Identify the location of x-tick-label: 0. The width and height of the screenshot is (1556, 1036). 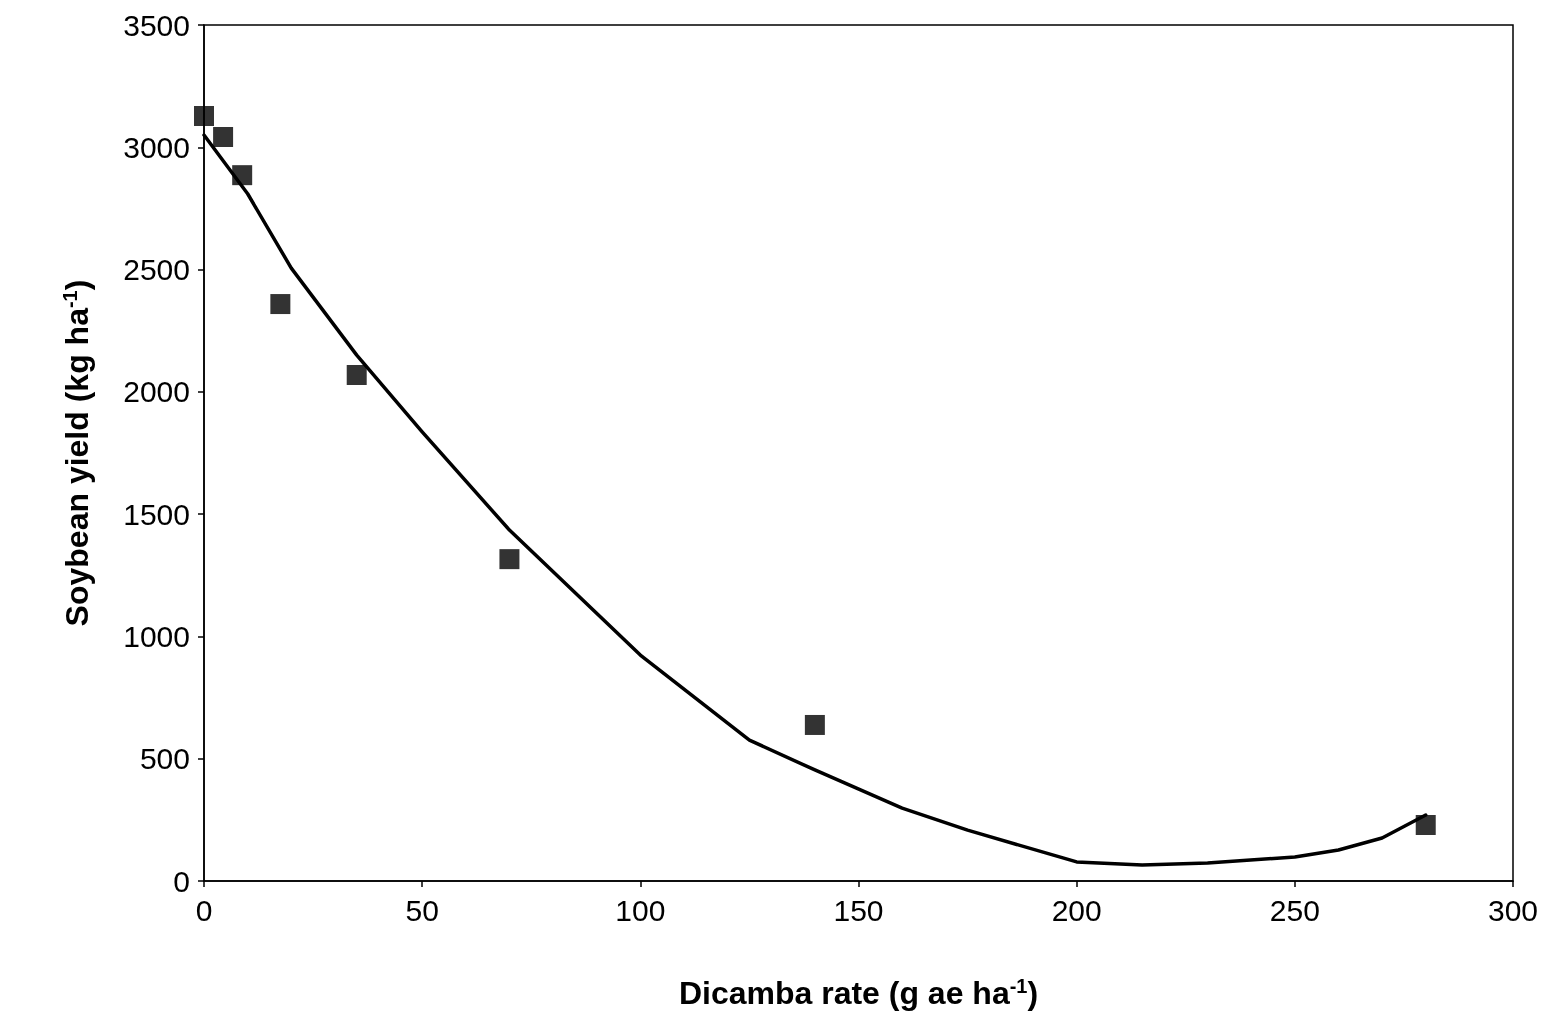
(204, 910).